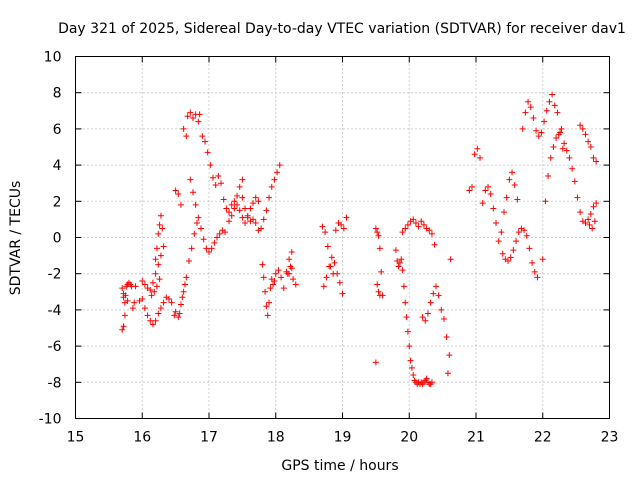 The height and width of the screenshot is (480, 640). I want to click on x-tick-label: 19, so click(343, 438).